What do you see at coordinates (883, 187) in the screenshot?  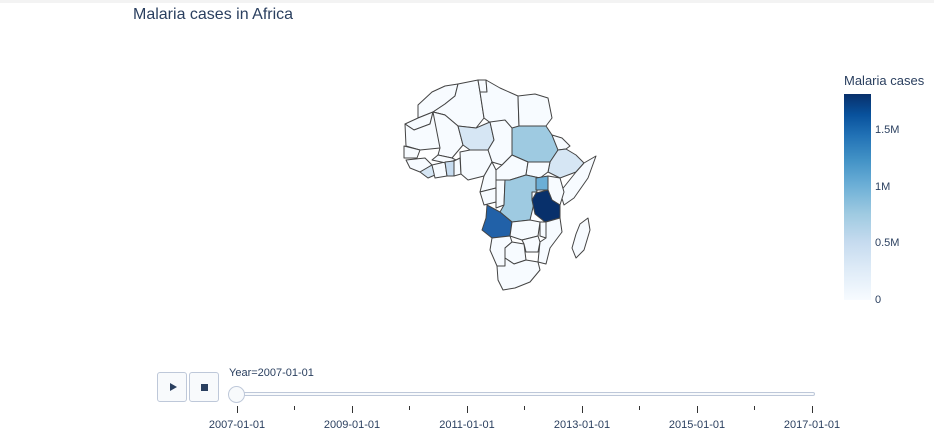 I see `colorbar-tick-1m: 1M` at bounding box center [883, 187].